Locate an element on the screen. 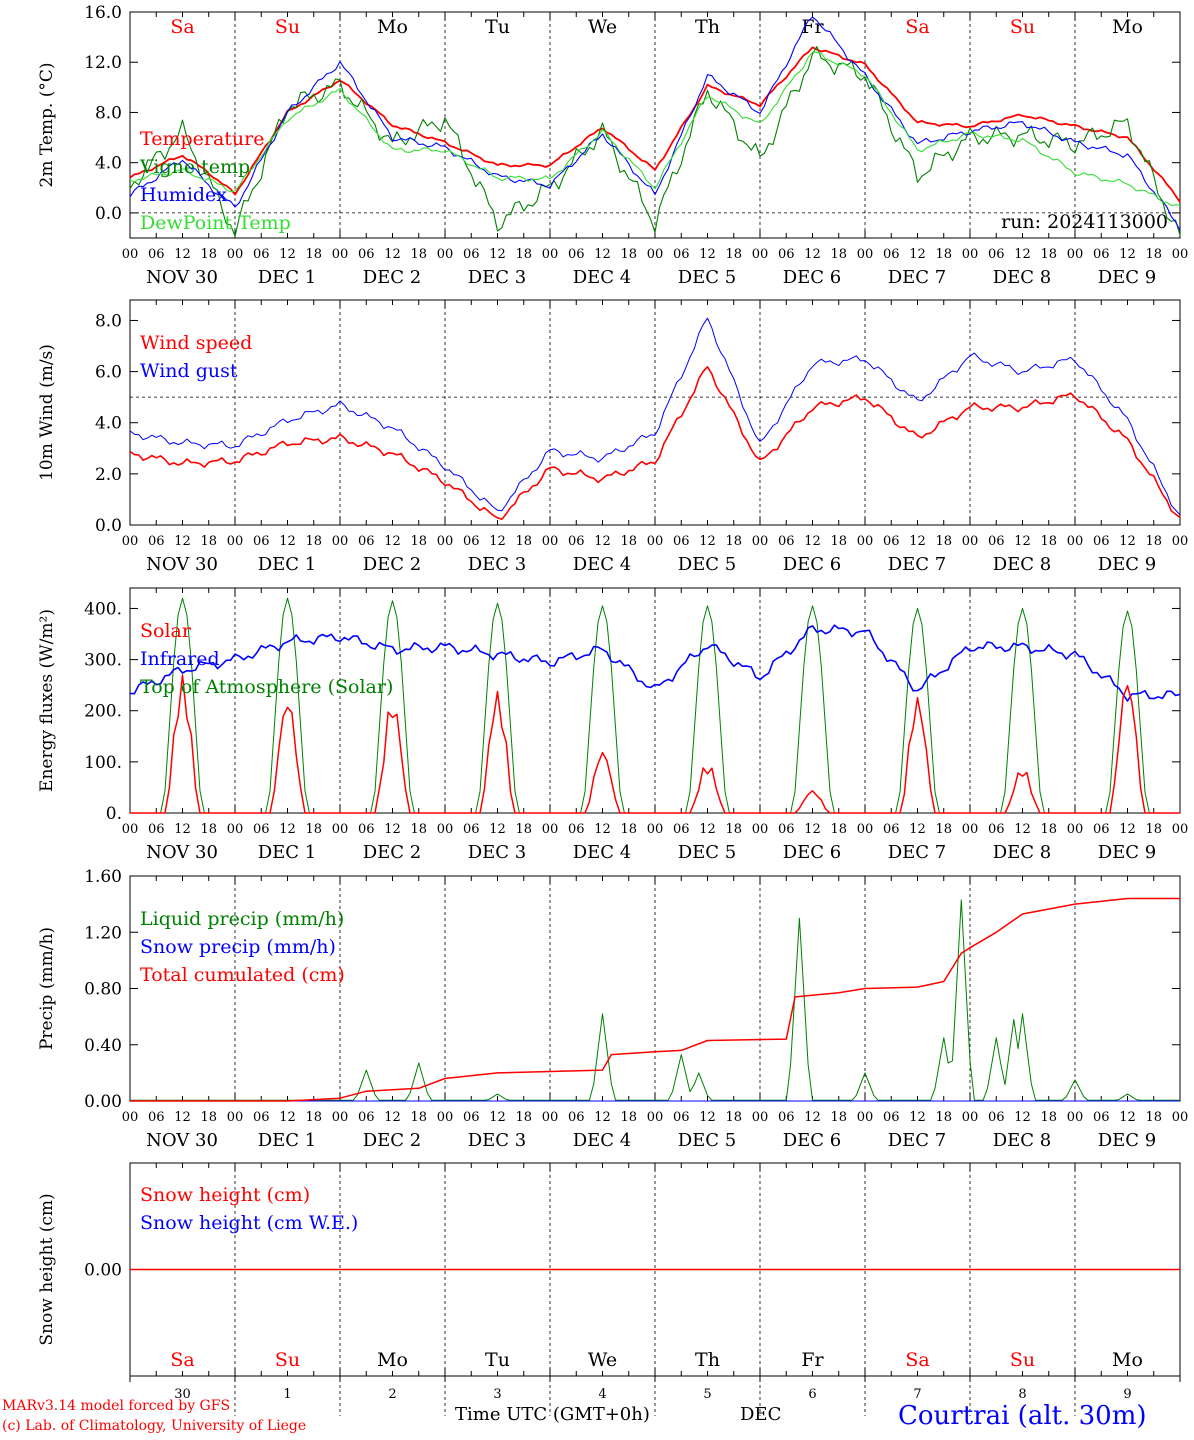  date-label: DEC 2 is located at coordinates (392, 277).